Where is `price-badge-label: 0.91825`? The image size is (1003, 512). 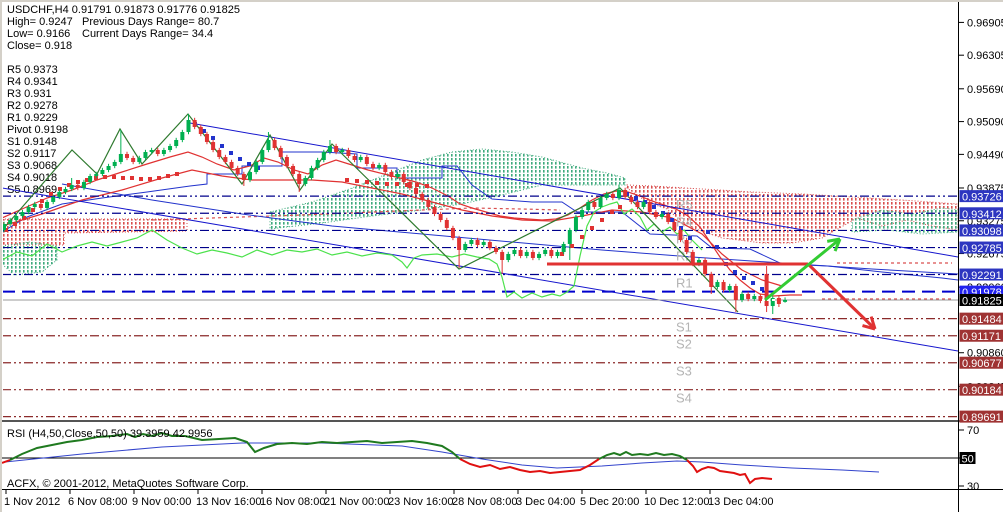
price-badge-label: 0.91825 is located at coordinates (982, 302).